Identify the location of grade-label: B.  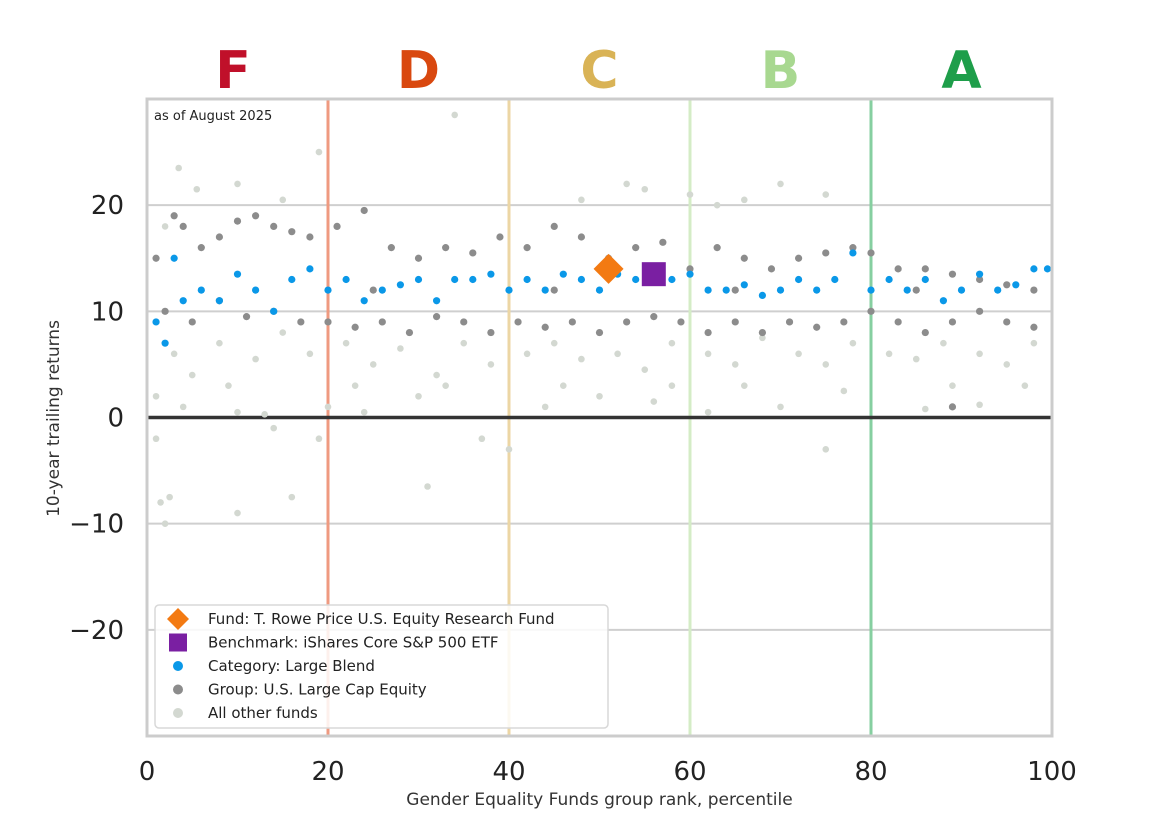
(781, 71).